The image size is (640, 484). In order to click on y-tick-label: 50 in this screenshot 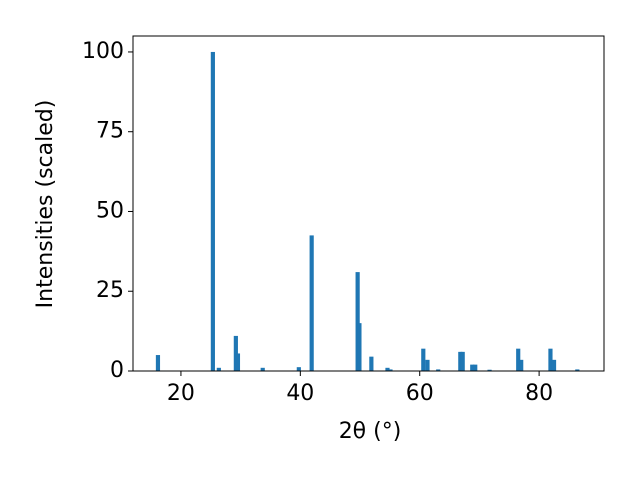, I will do `click(110, 210)`.